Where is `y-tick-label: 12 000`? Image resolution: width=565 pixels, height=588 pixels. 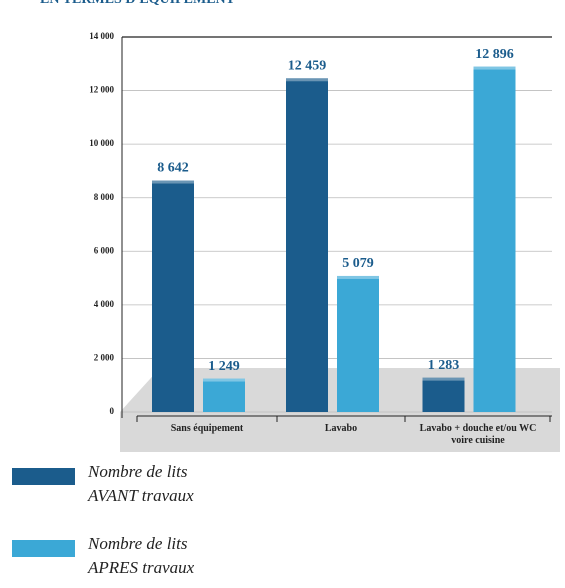 y-tick-label: 12 000 is located at coordinates (101, 90).